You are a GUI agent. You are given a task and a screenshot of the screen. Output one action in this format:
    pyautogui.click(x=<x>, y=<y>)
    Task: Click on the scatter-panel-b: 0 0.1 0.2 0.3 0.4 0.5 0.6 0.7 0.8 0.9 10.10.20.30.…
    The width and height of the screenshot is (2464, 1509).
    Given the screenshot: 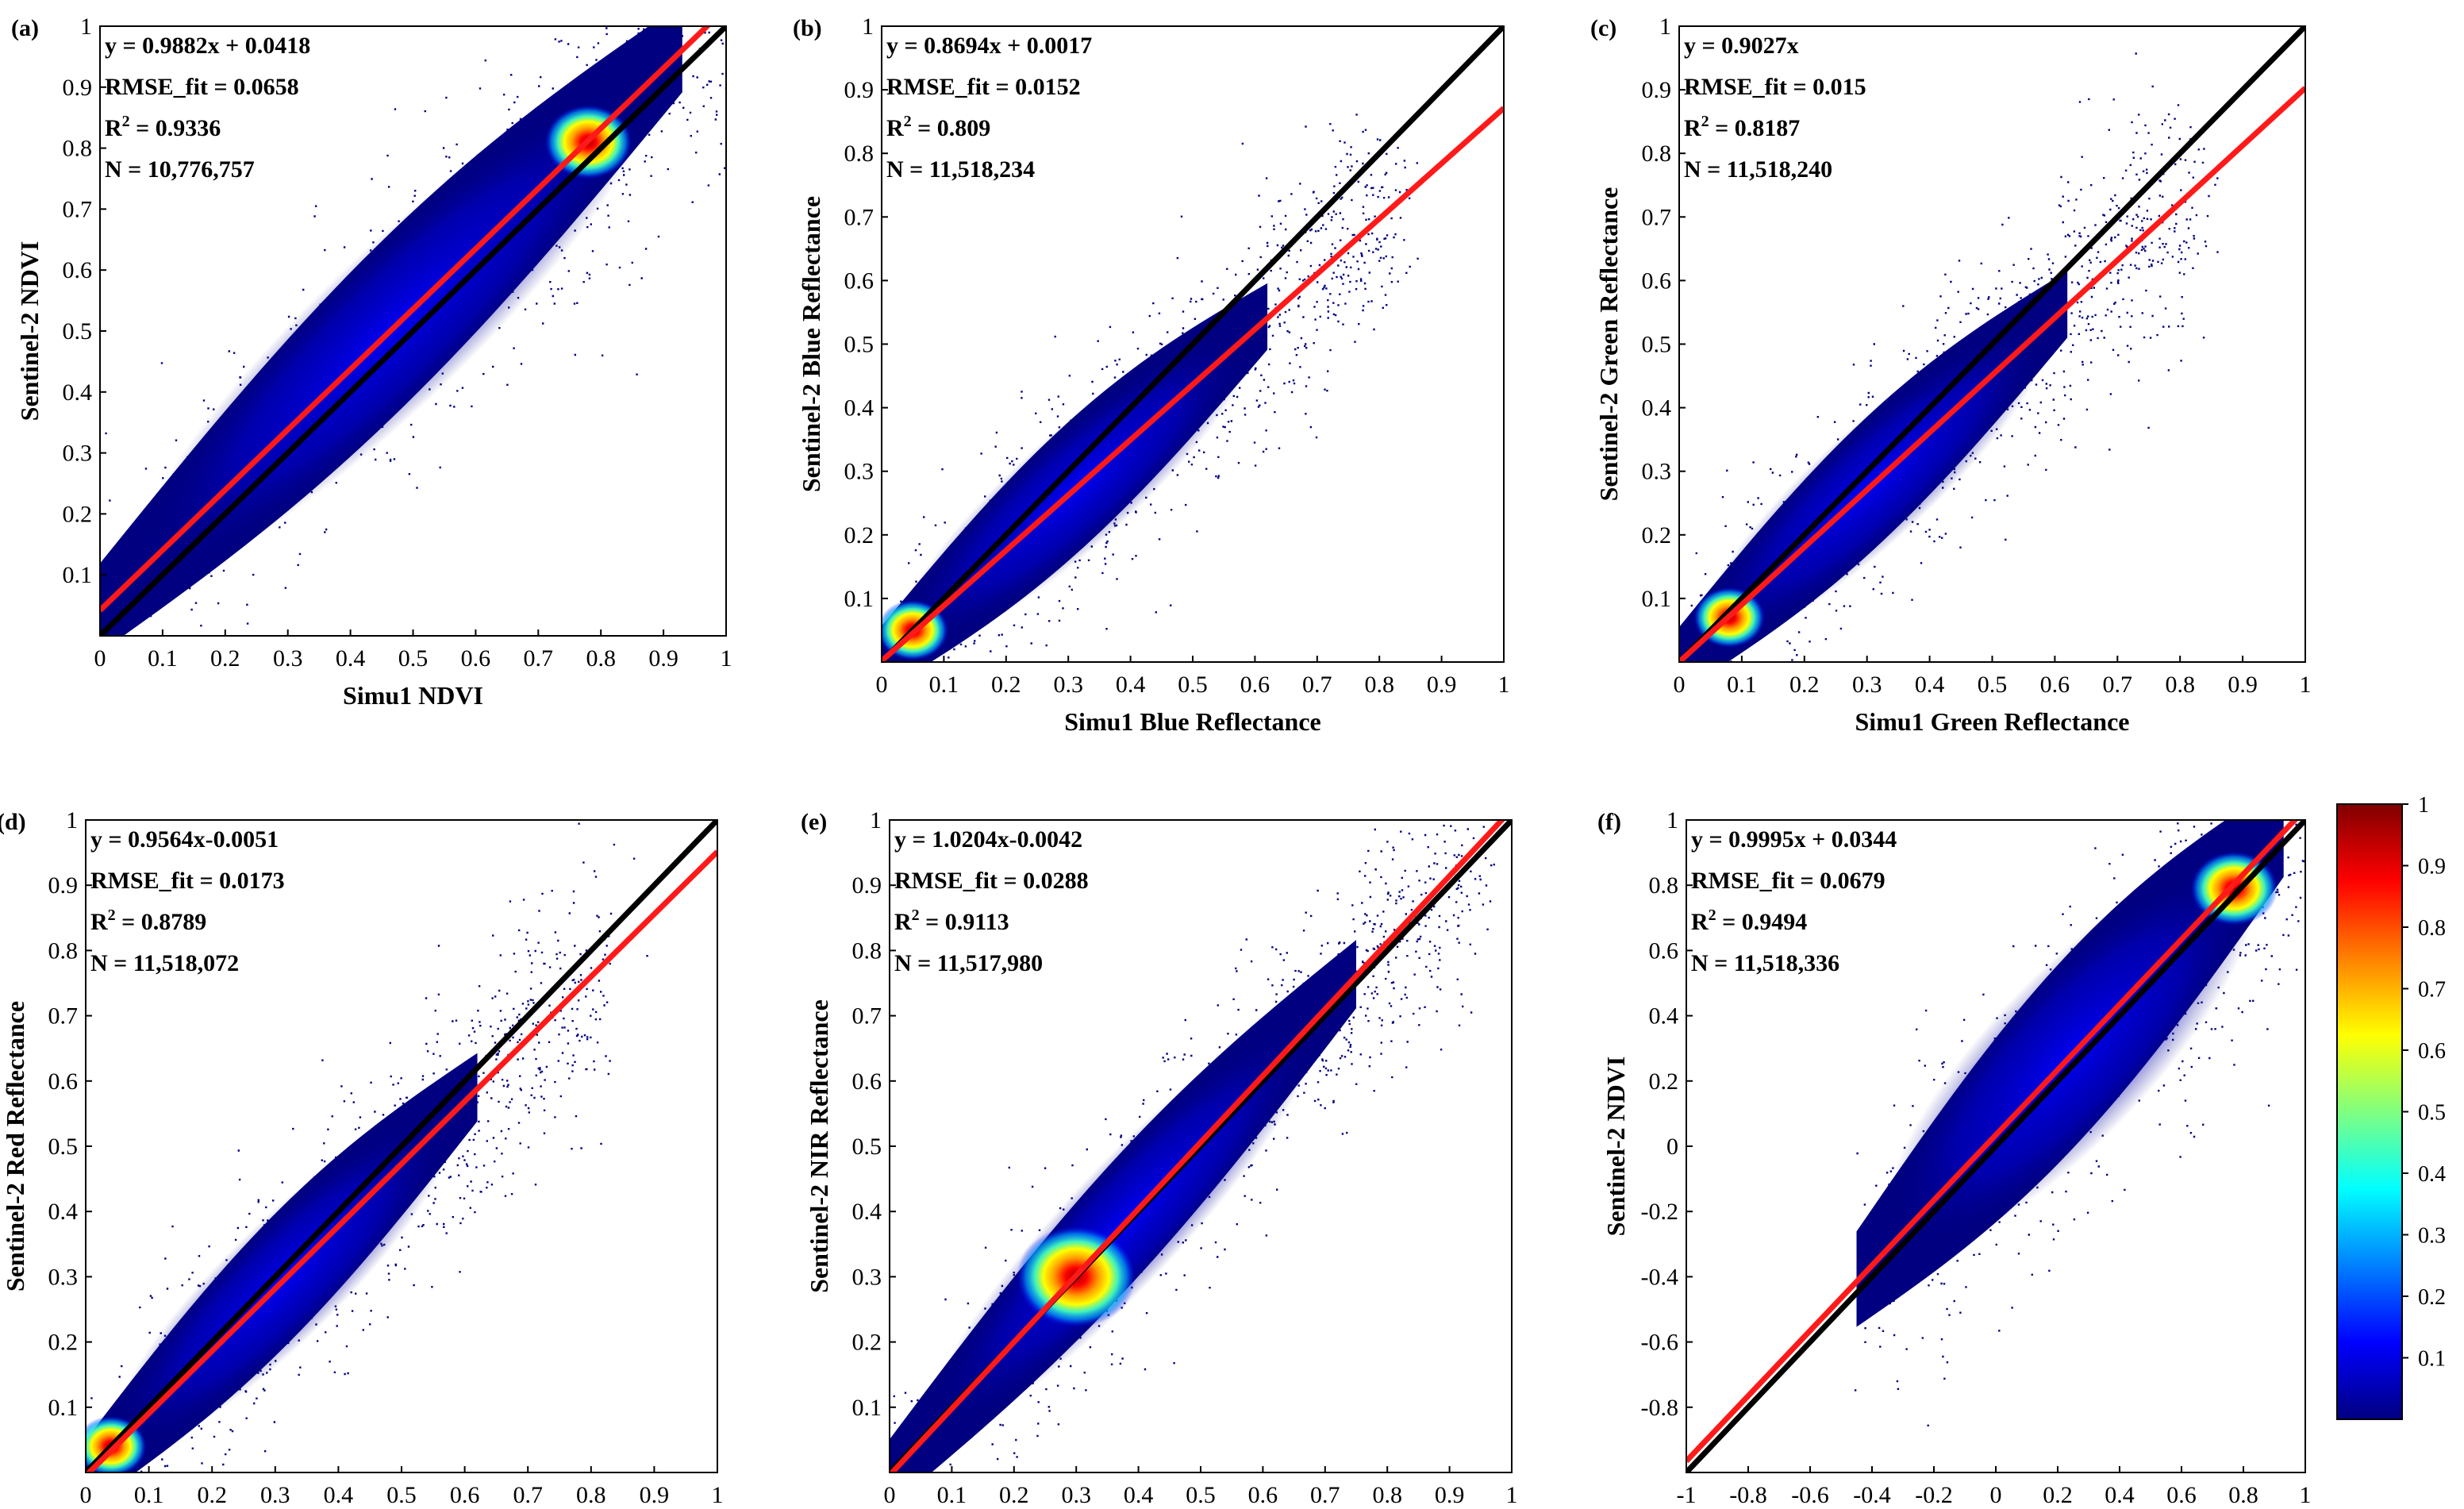 What is the action you would take?
    pyautogui.click(x=1151, y=374)
    